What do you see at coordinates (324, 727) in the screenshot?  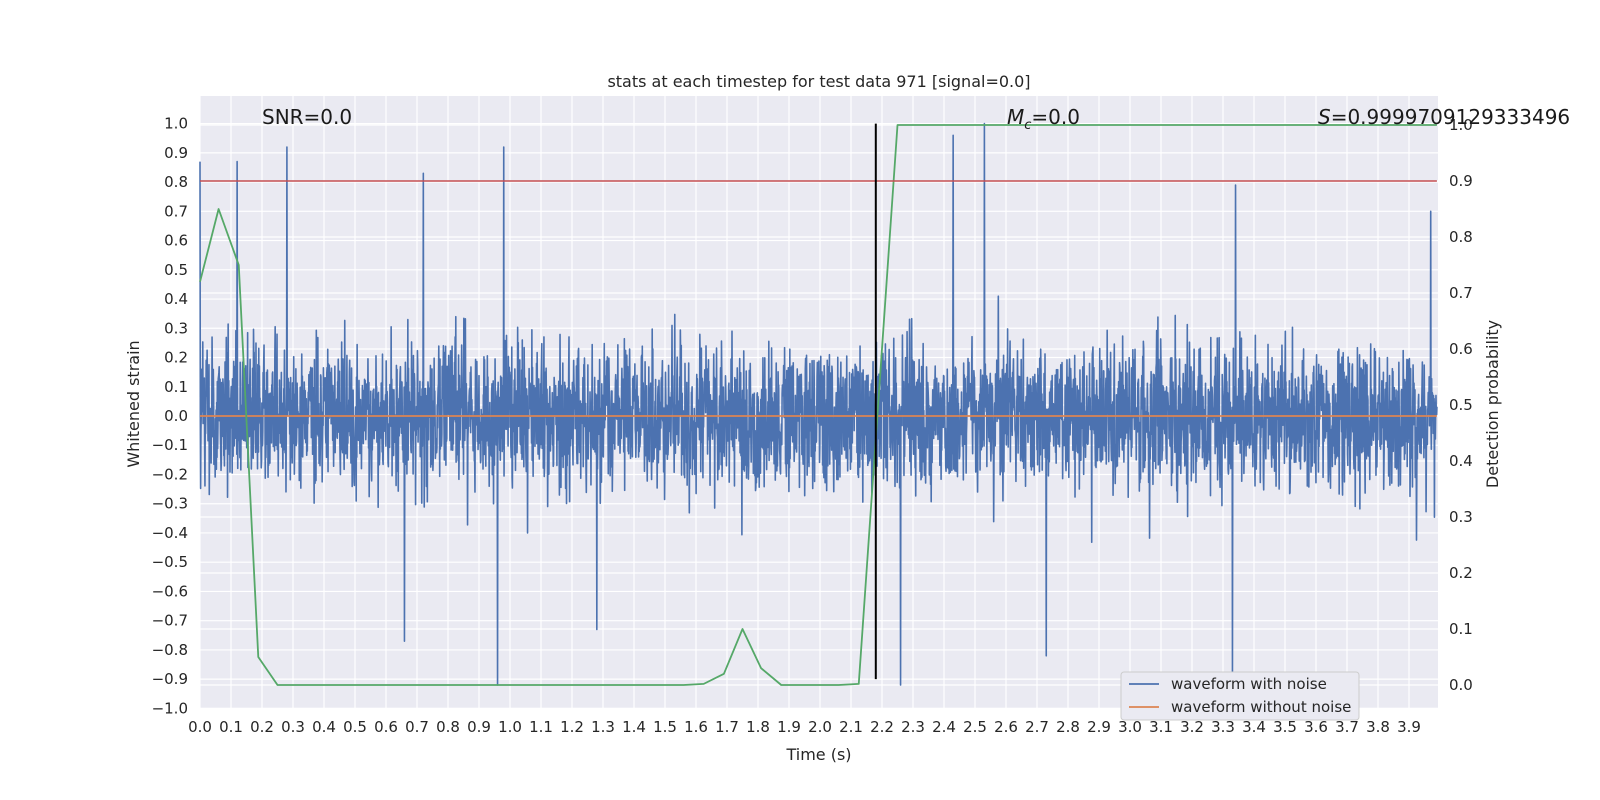 I see `x-tick-label: 0.4` at bounding box center [324, 727].